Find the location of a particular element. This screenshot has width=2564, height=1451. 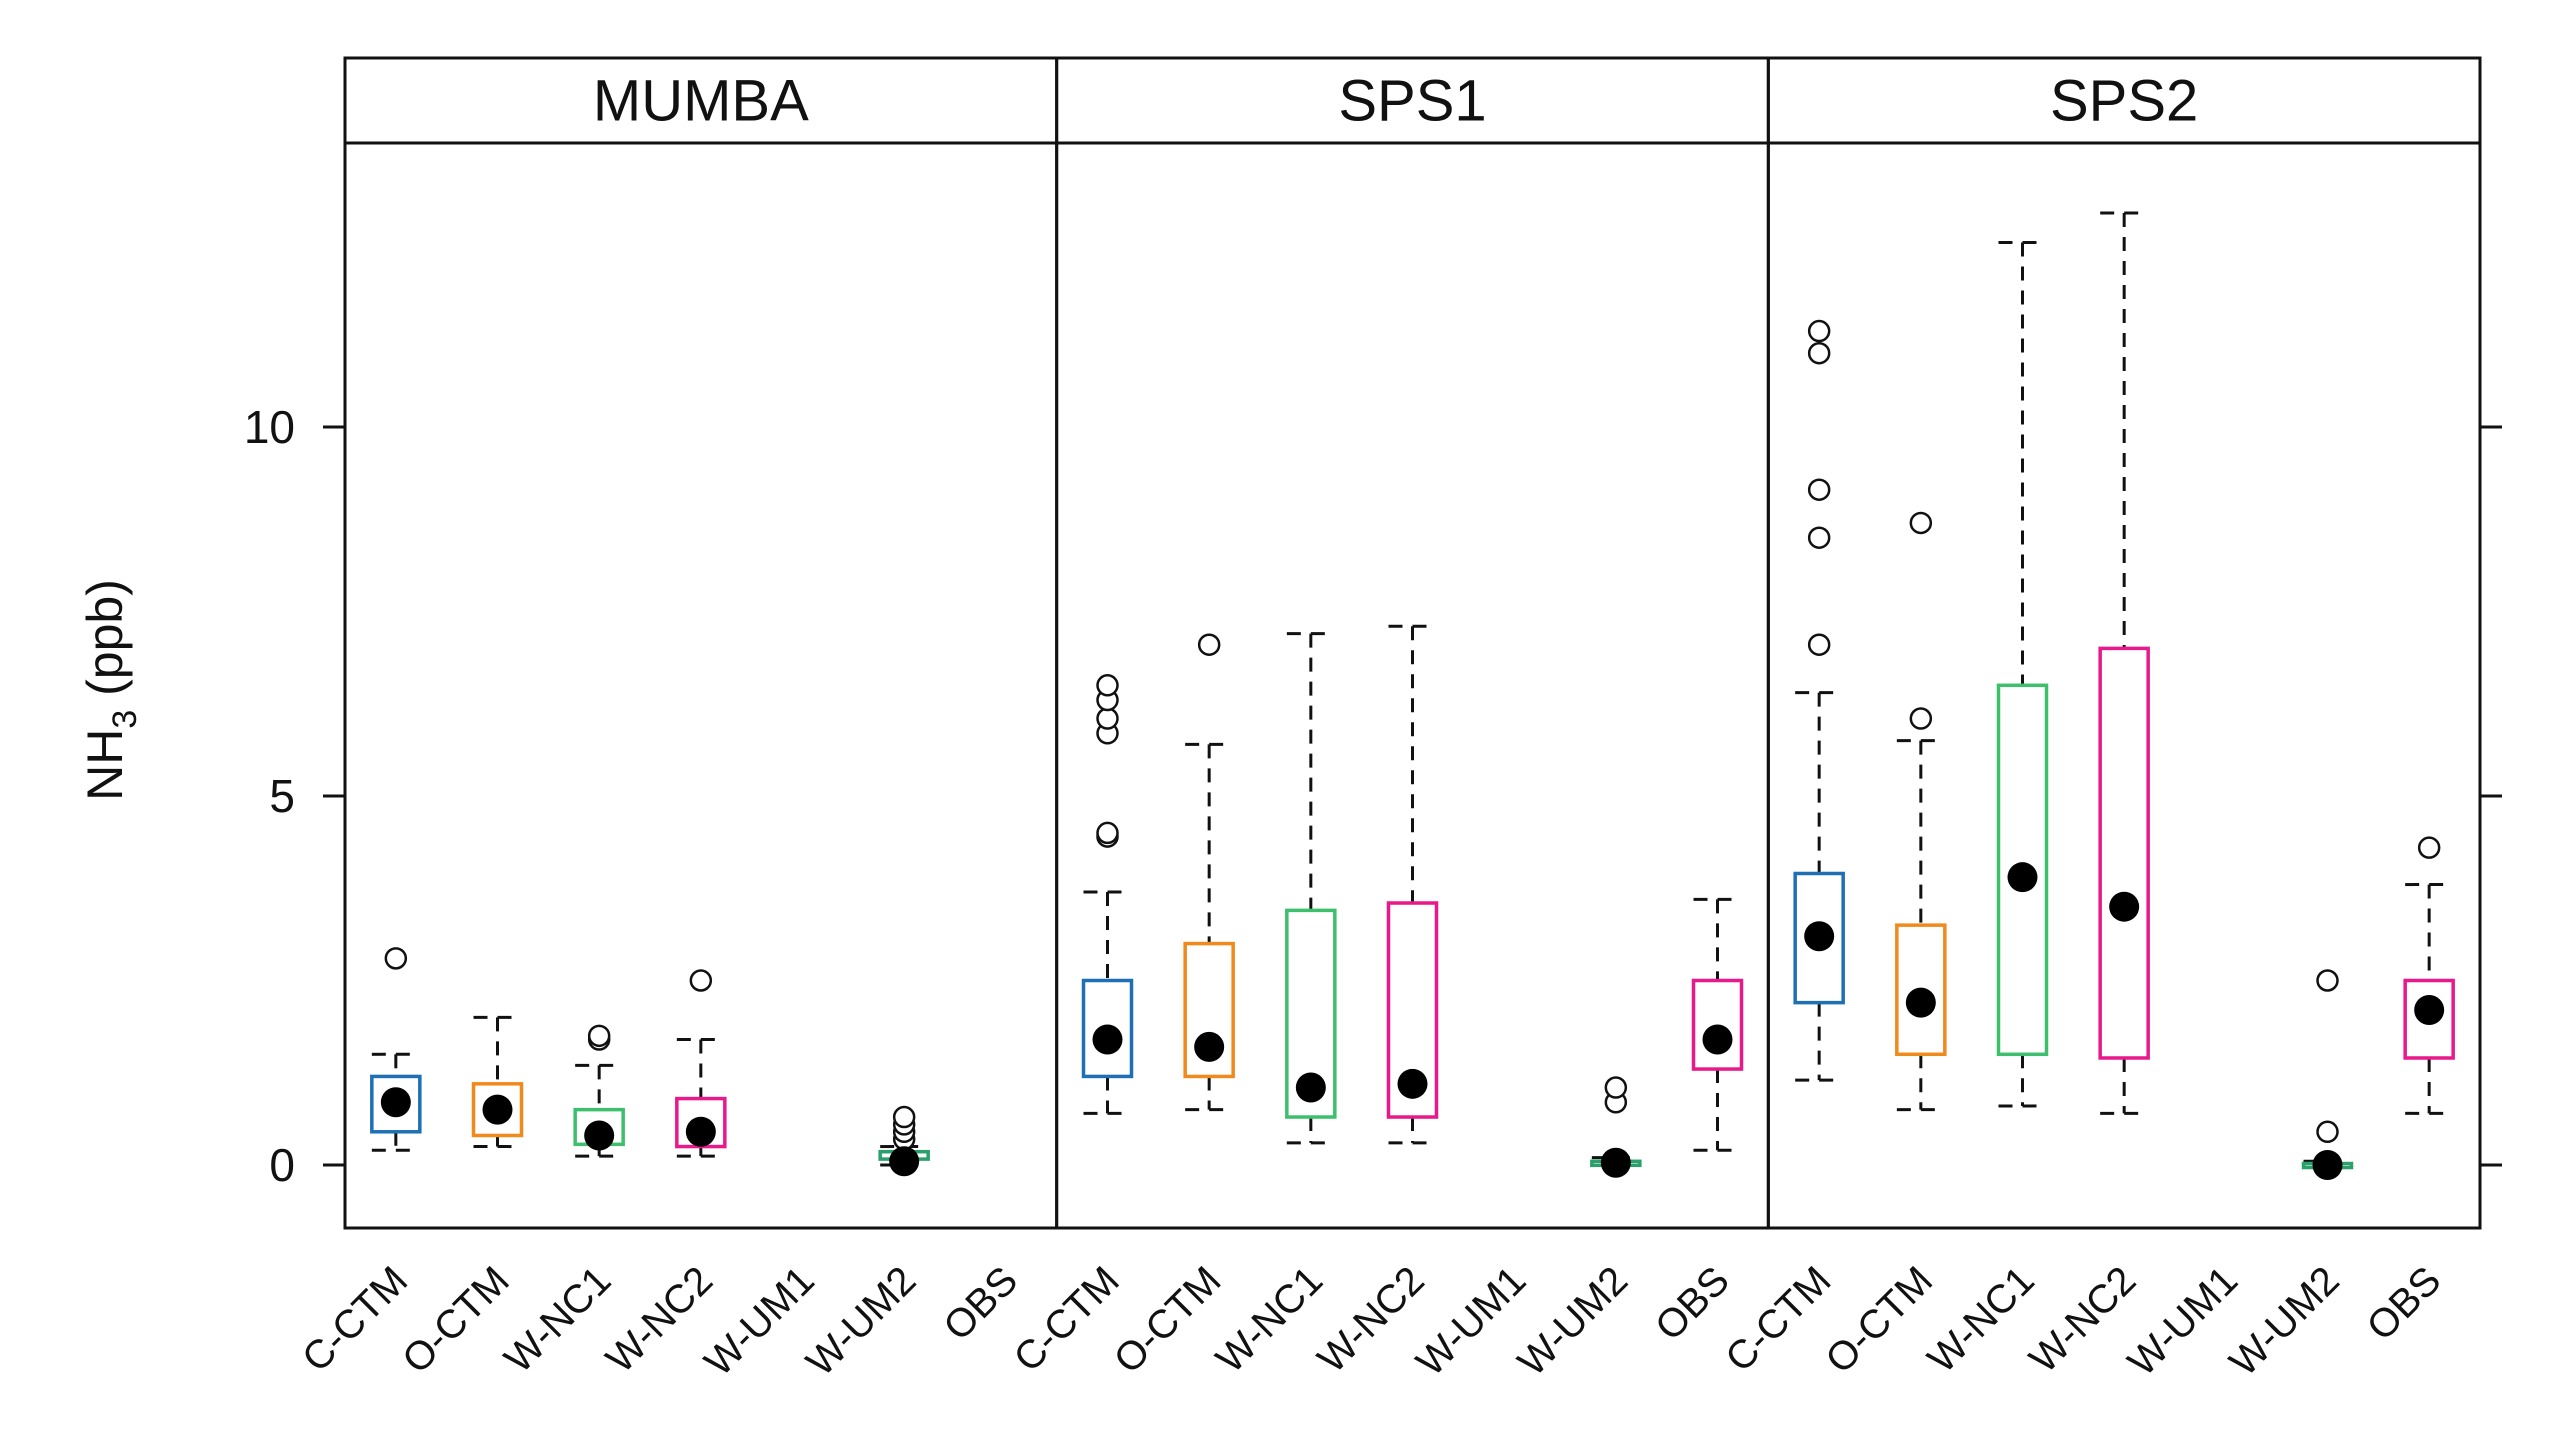

y-axis-label-main: NH is located at coordinates (105, 765).